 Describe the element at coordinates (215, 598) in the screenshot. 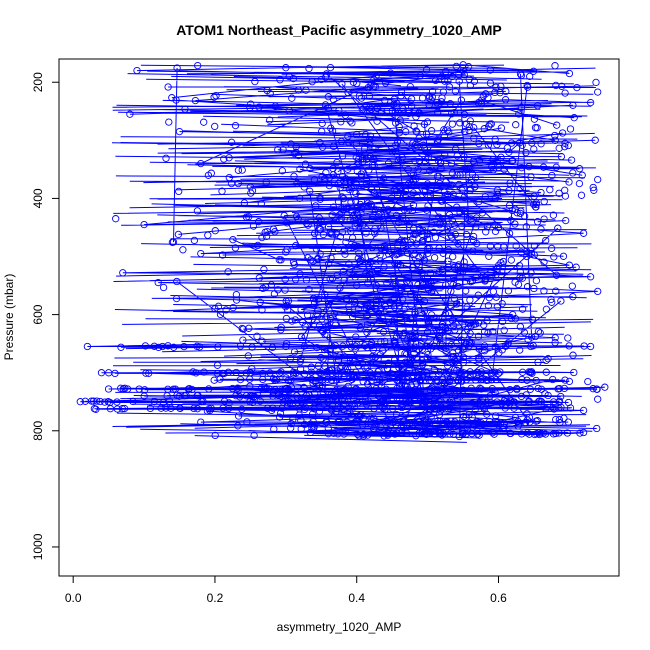

I see `x-tick-label: 0.2` at that location.